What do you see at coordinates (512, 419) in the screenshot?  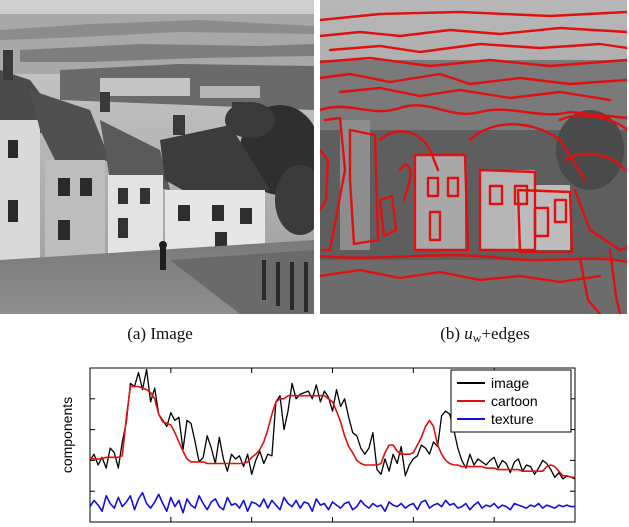 I see `legend-label-texture: texture` at bounding box center [512, 419].